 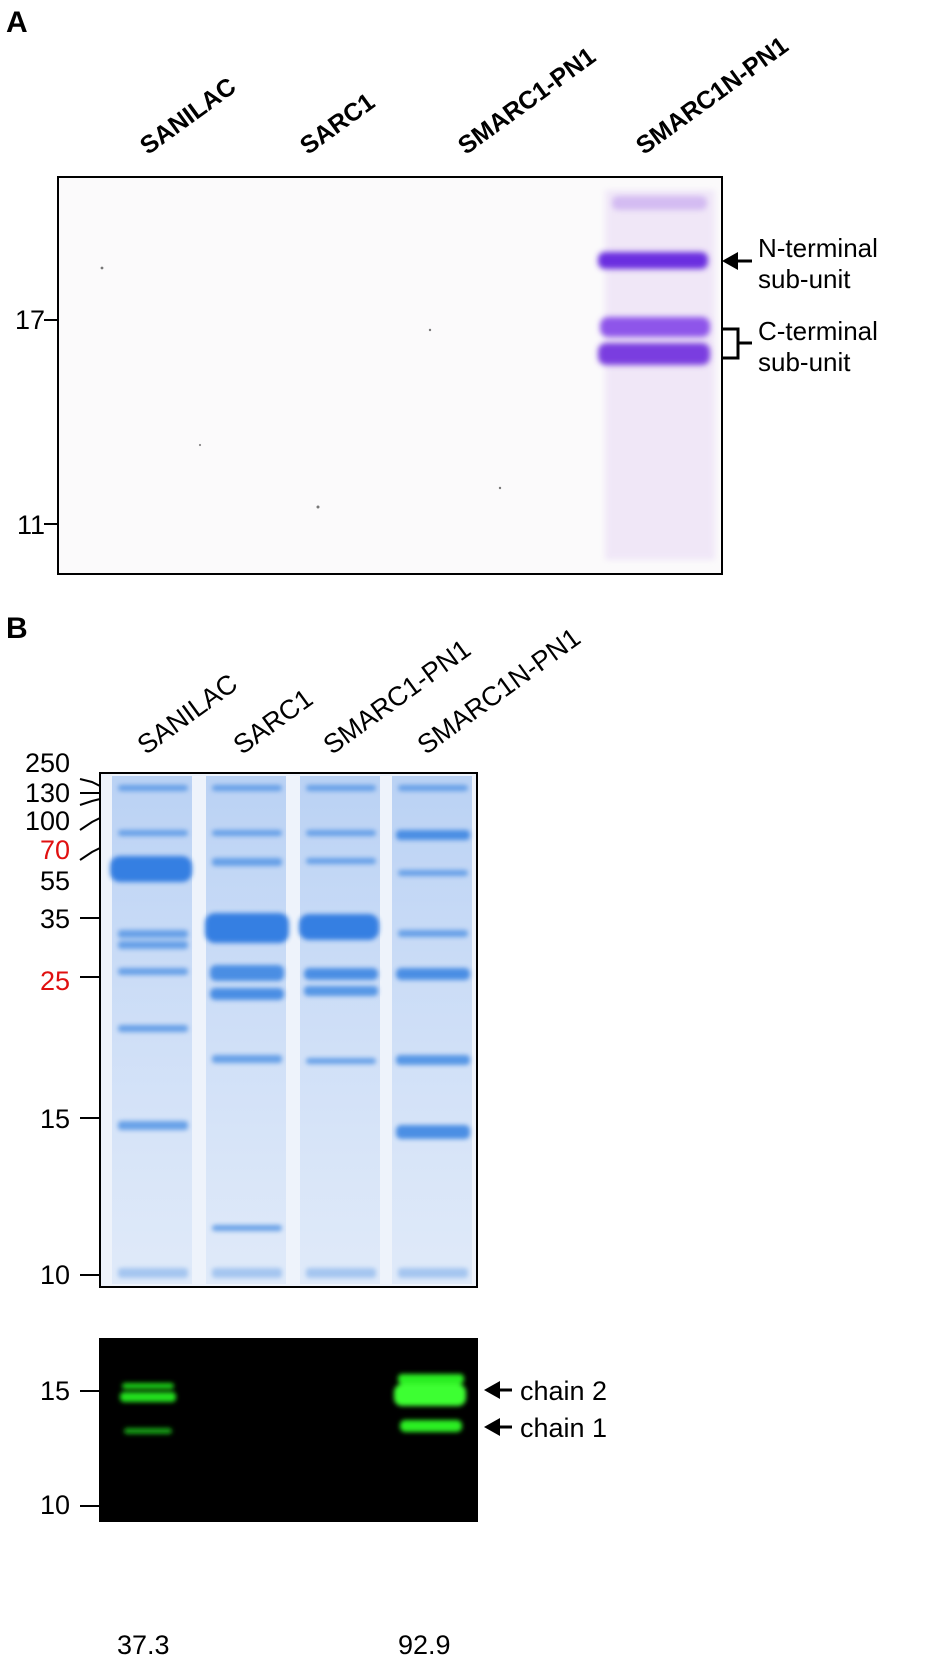 I want to click on panel-b-marker-100: 100, so click(x=47, y=821).